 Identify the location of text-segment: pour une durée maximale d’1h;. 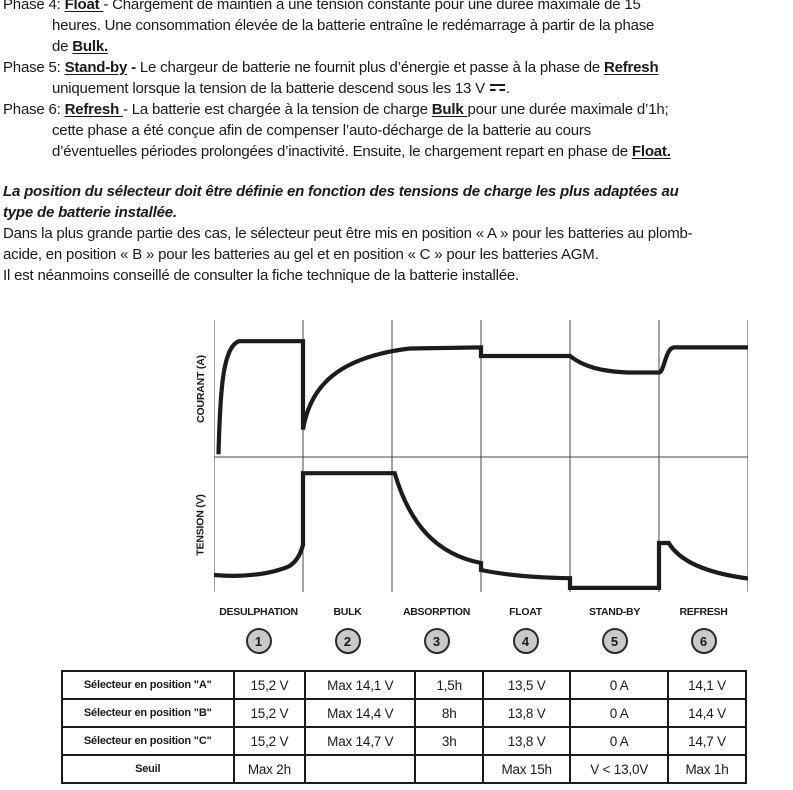
(568, 109).